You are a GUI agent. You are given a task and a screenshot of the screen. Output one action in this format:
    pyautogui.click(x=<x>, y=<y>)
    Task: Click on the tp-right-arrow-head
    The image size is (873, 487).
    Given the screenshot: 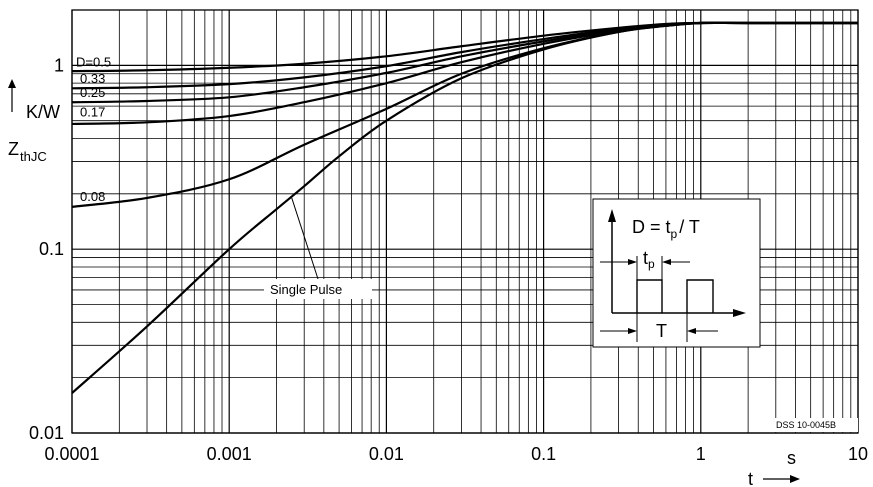 What is the action you would take?
    pyautogui.click(x=666, y=262)
    